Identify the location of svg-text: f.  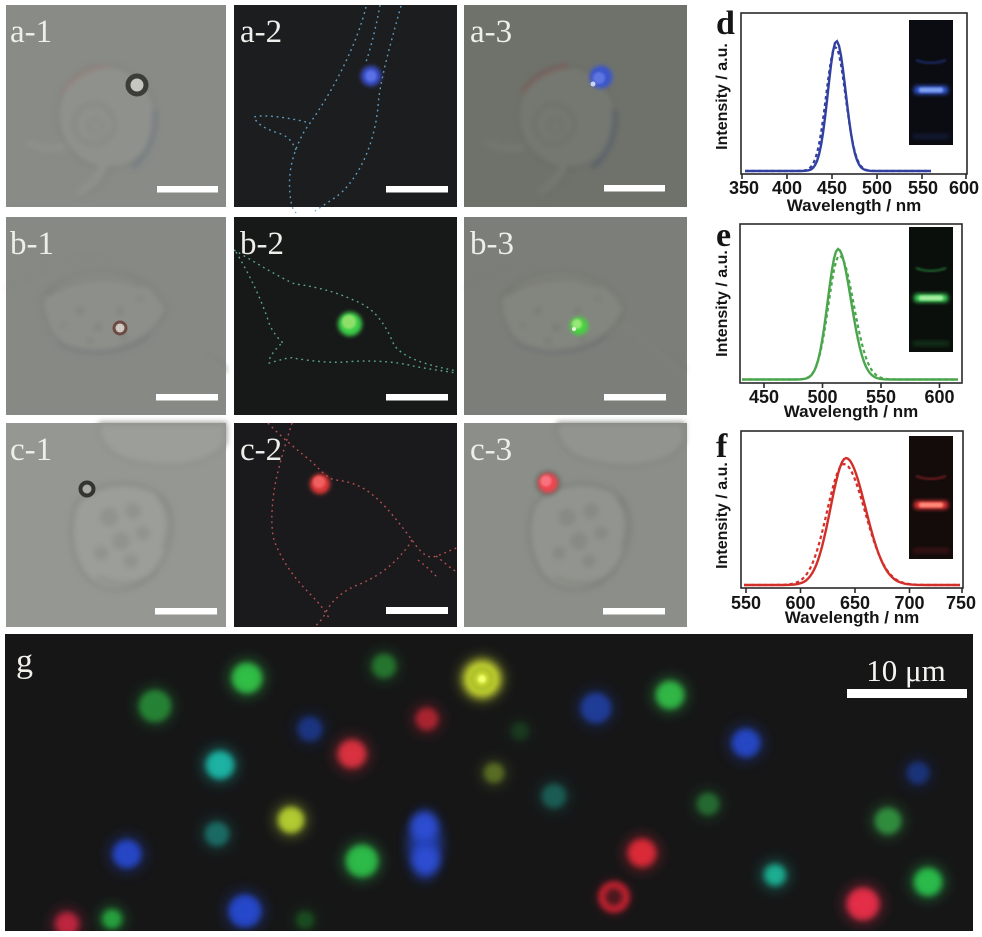
(722, 446).